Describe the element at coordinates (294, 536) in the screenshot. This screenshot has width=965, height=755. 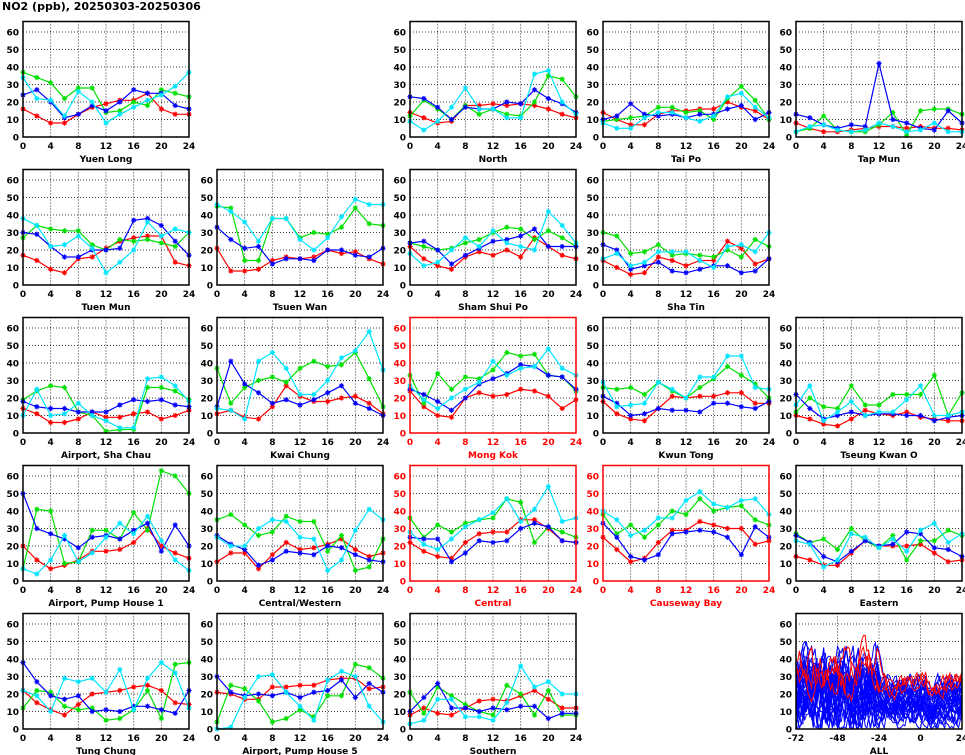
I see `panel-central-western: 0 10 20 30 40 50 60 0 4 8 12 16 20 24 Central/Western` at that location.